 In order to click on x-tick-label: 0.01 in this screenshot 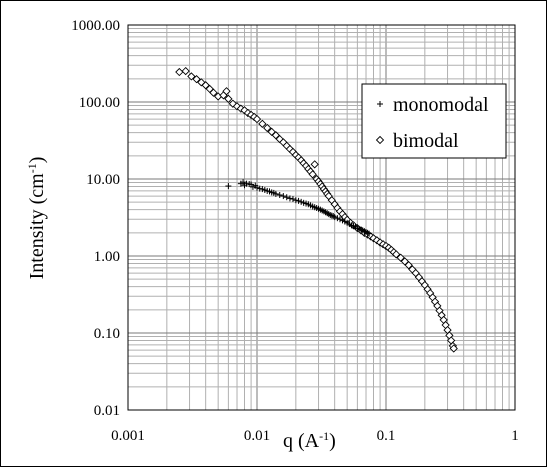, I will do `click(257, 436)`.